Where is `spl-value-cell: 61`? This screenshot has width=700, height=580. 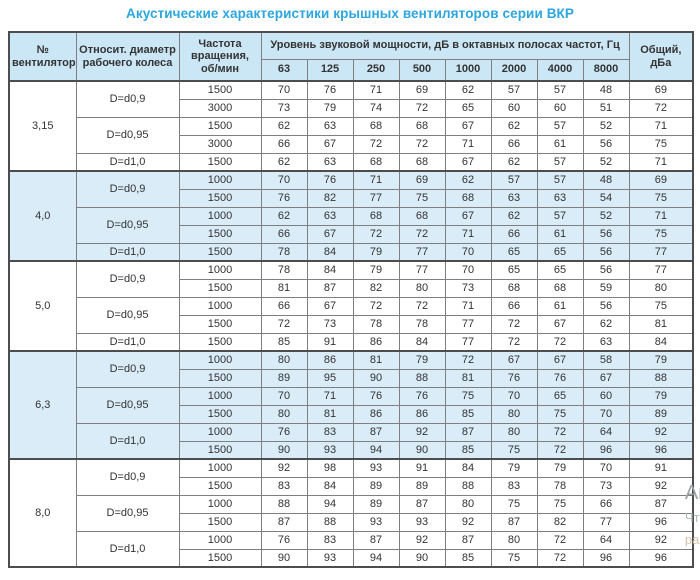
spl-value-cell: 61 is located at coordinates (560, 144).